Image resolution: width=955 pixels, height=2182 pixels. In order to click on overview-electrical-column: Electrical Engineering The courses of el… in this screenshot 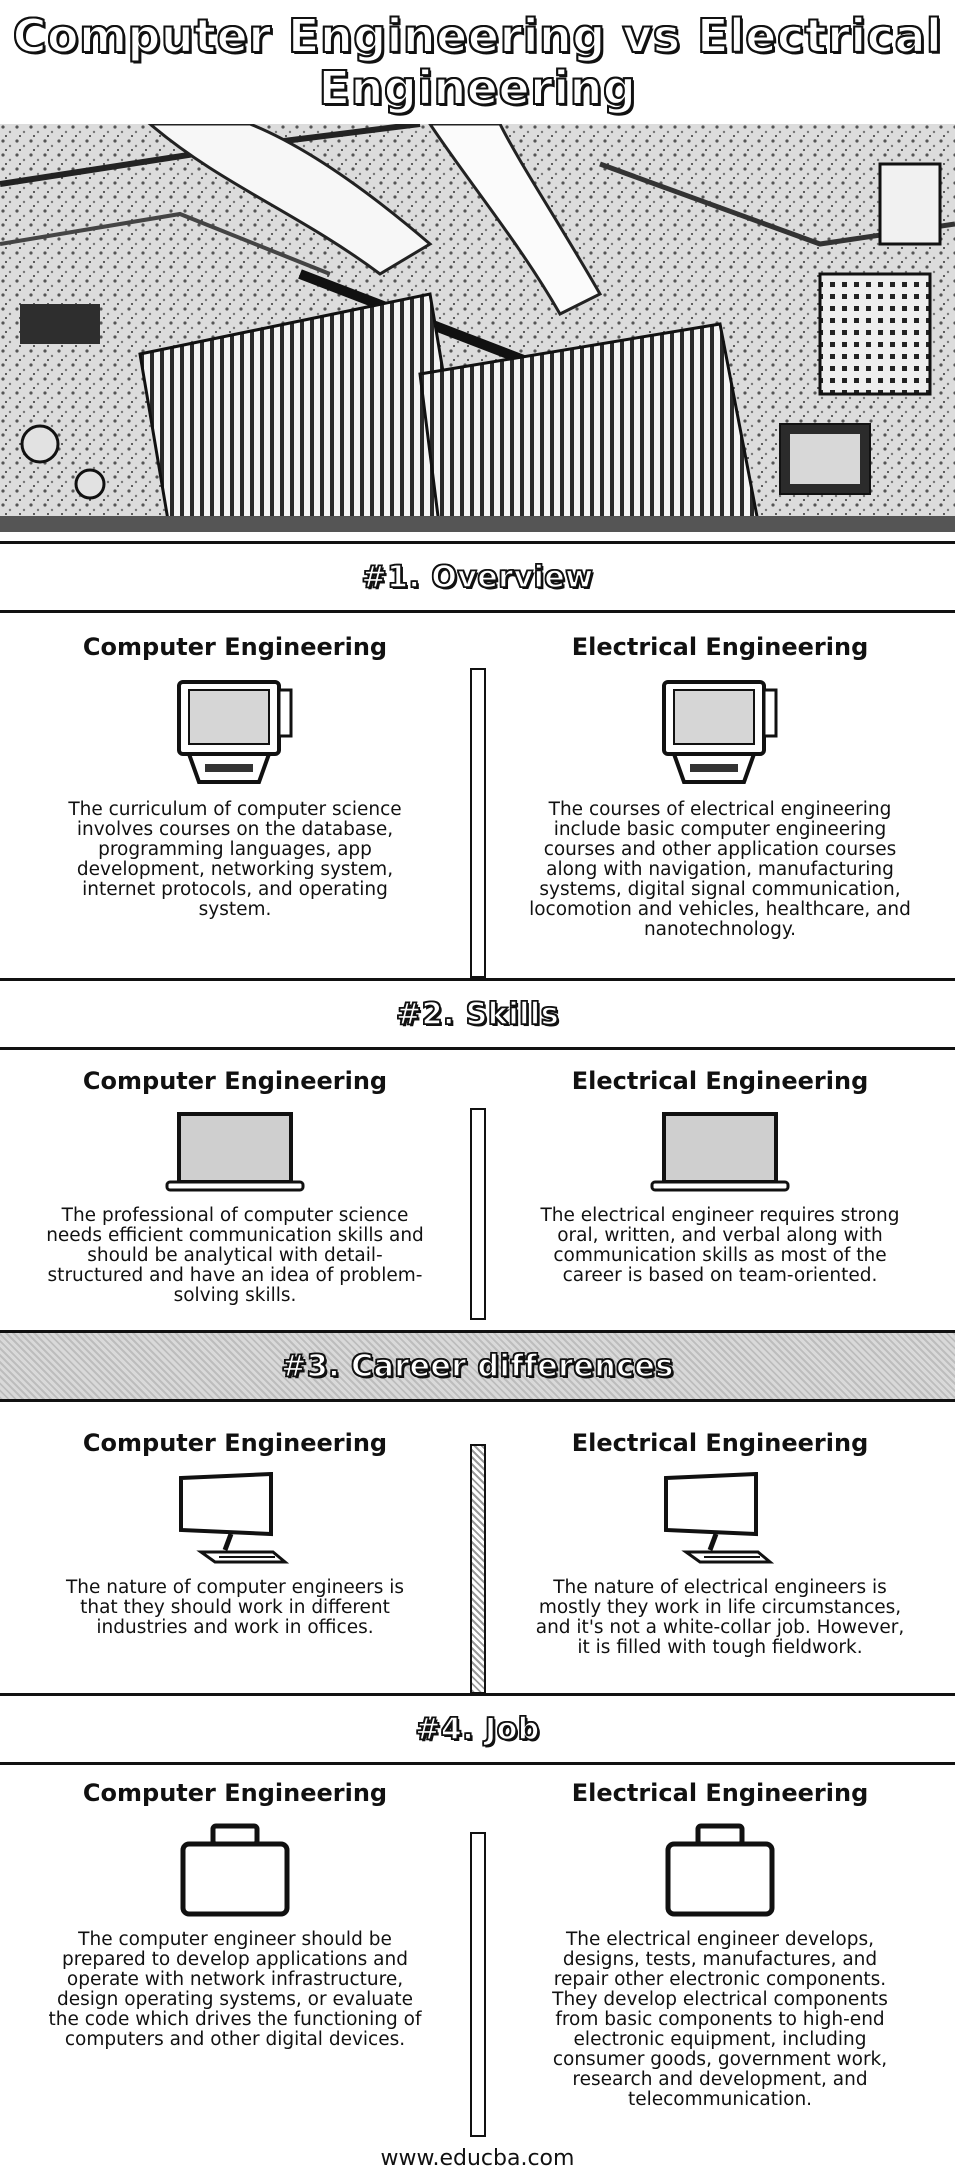, I will do `click(720, 786)`.